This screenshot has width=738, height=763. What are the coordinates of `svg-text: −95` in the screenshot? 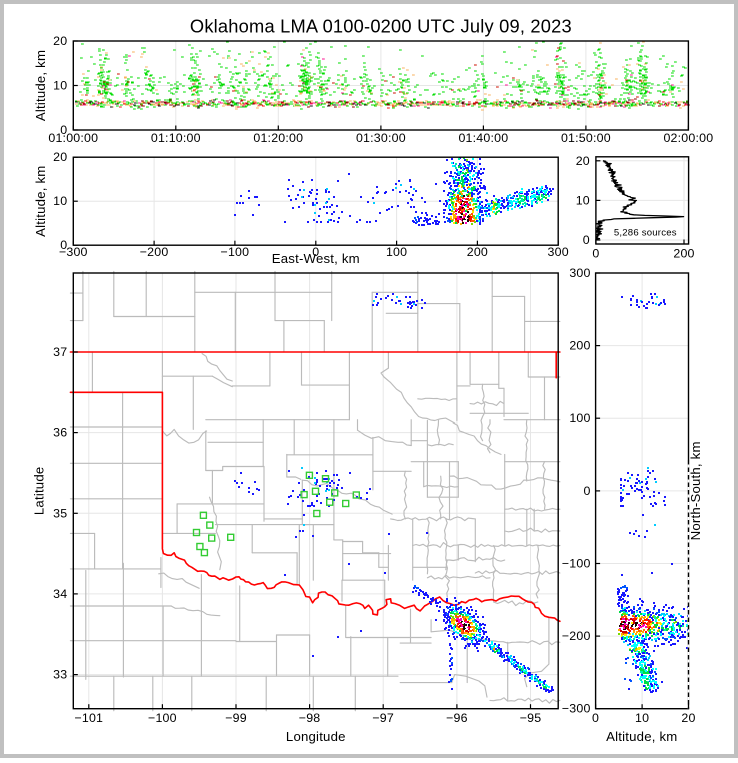 It's located at (531, 718).